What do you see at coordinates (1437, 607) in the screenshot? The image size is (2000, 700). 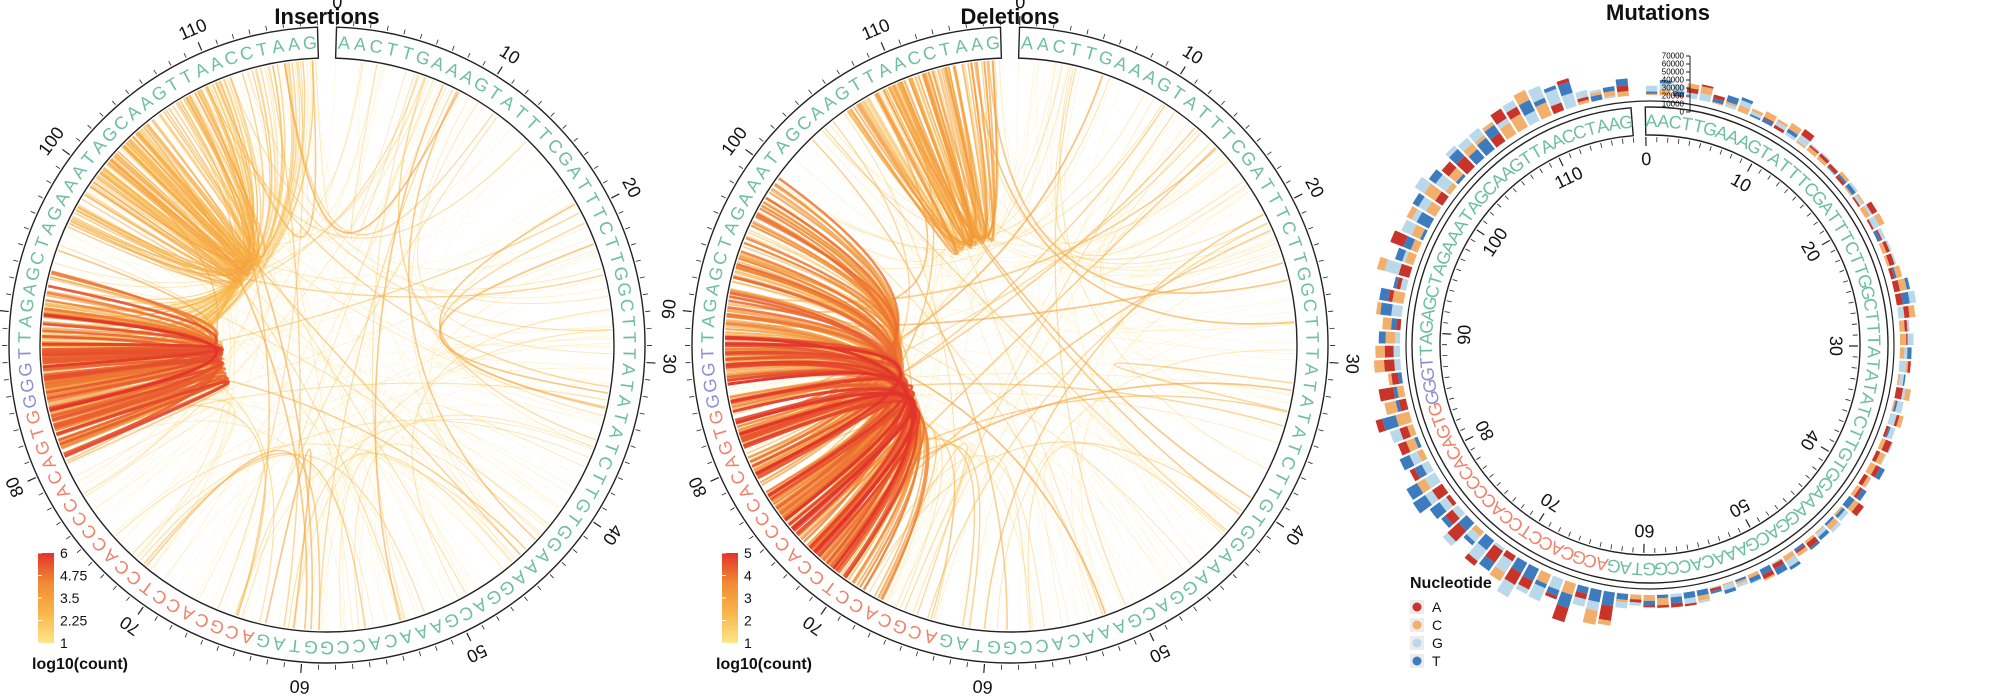 I see `mutations-legend-label-A: A` at bounding box center [1437, 607].